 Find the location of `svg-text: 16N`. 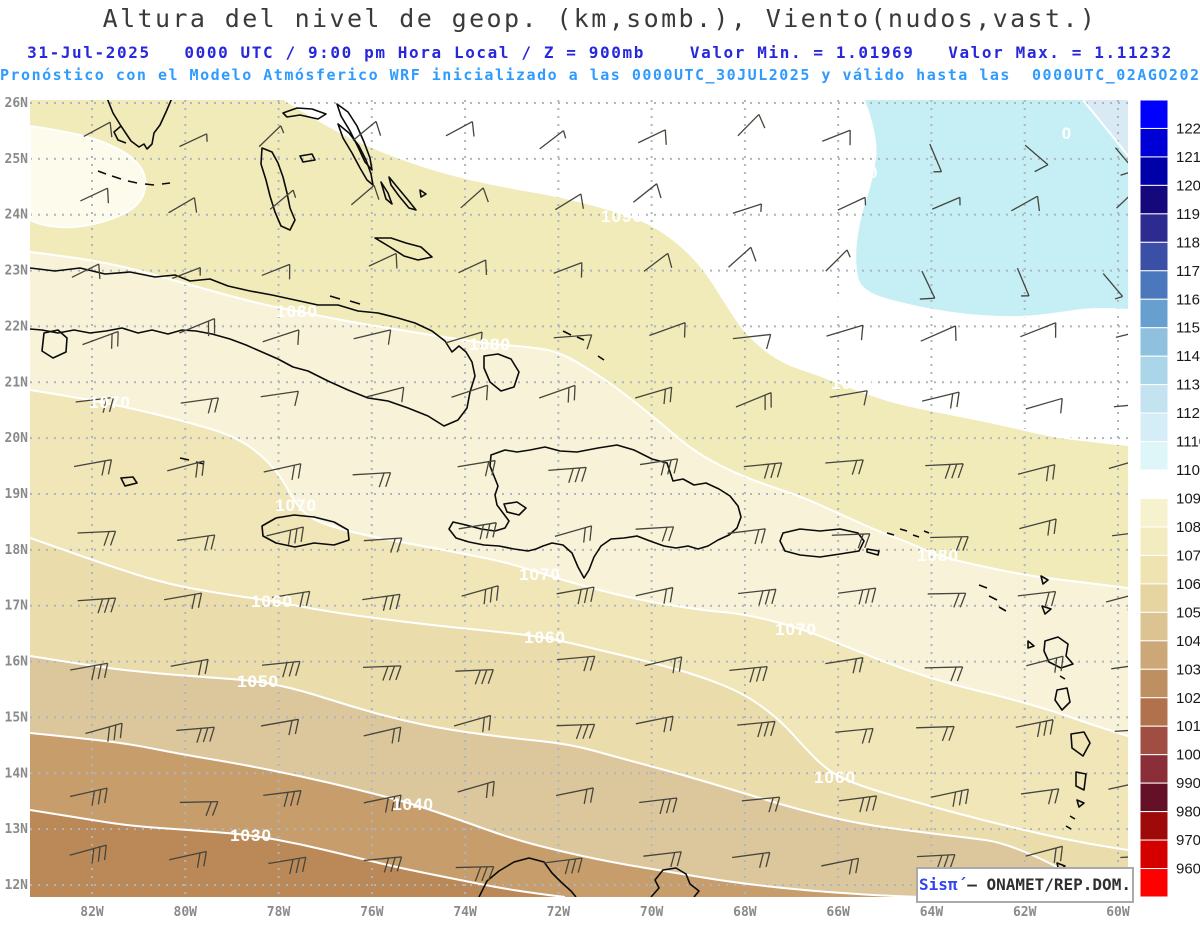

svg-text: 16N is located at coordinates (17, 662).